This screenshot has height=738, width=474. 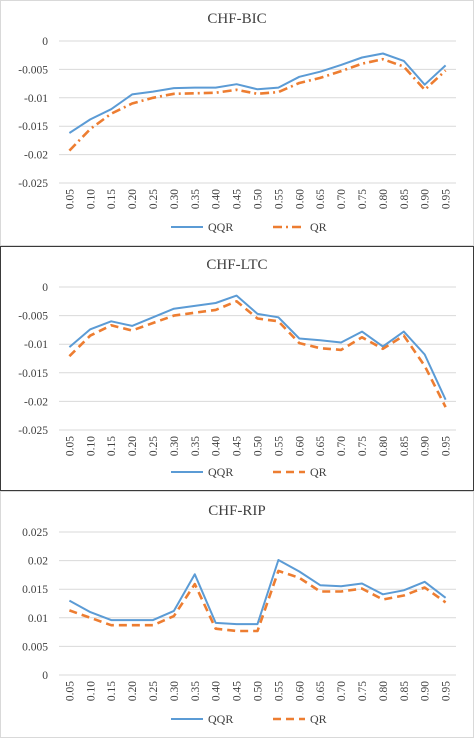 I want to click on y-tick-label: 0.005, so click(x=35, y=647).